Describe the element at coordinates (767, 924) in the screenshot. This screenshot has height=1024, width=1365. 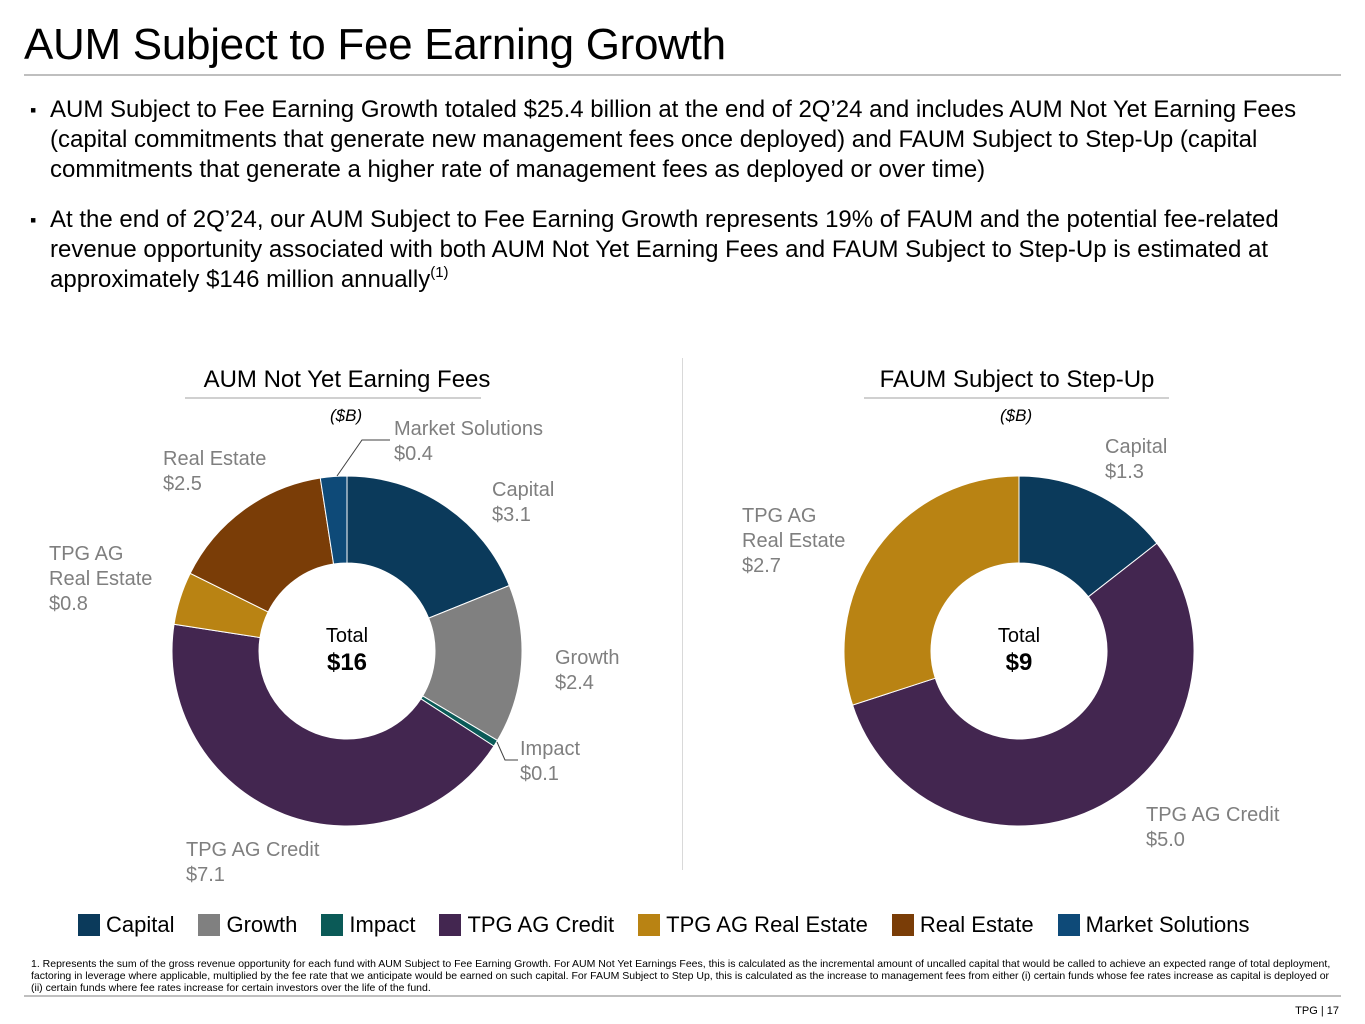
I see `legend-label: TPG AG Real Estate` at that location.